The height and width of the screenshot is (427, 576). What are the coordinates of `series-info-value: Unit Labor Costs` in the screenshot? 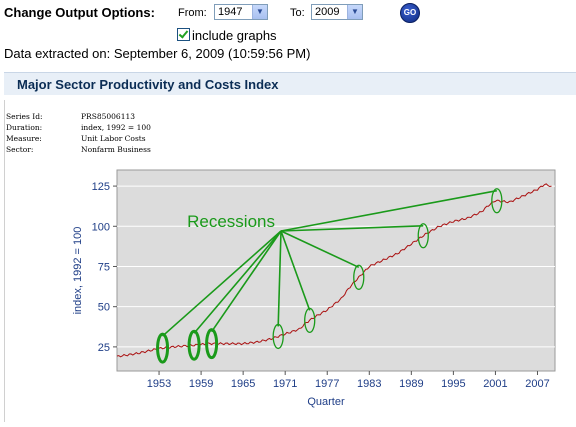 It's located at (113, 138).